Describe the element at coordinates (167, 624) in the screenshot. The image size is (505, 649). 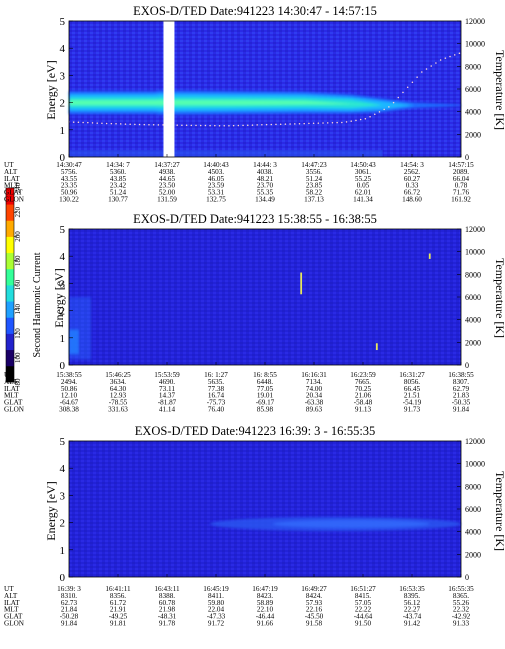
I see `ephemeris-cell: 91.78` at that location.